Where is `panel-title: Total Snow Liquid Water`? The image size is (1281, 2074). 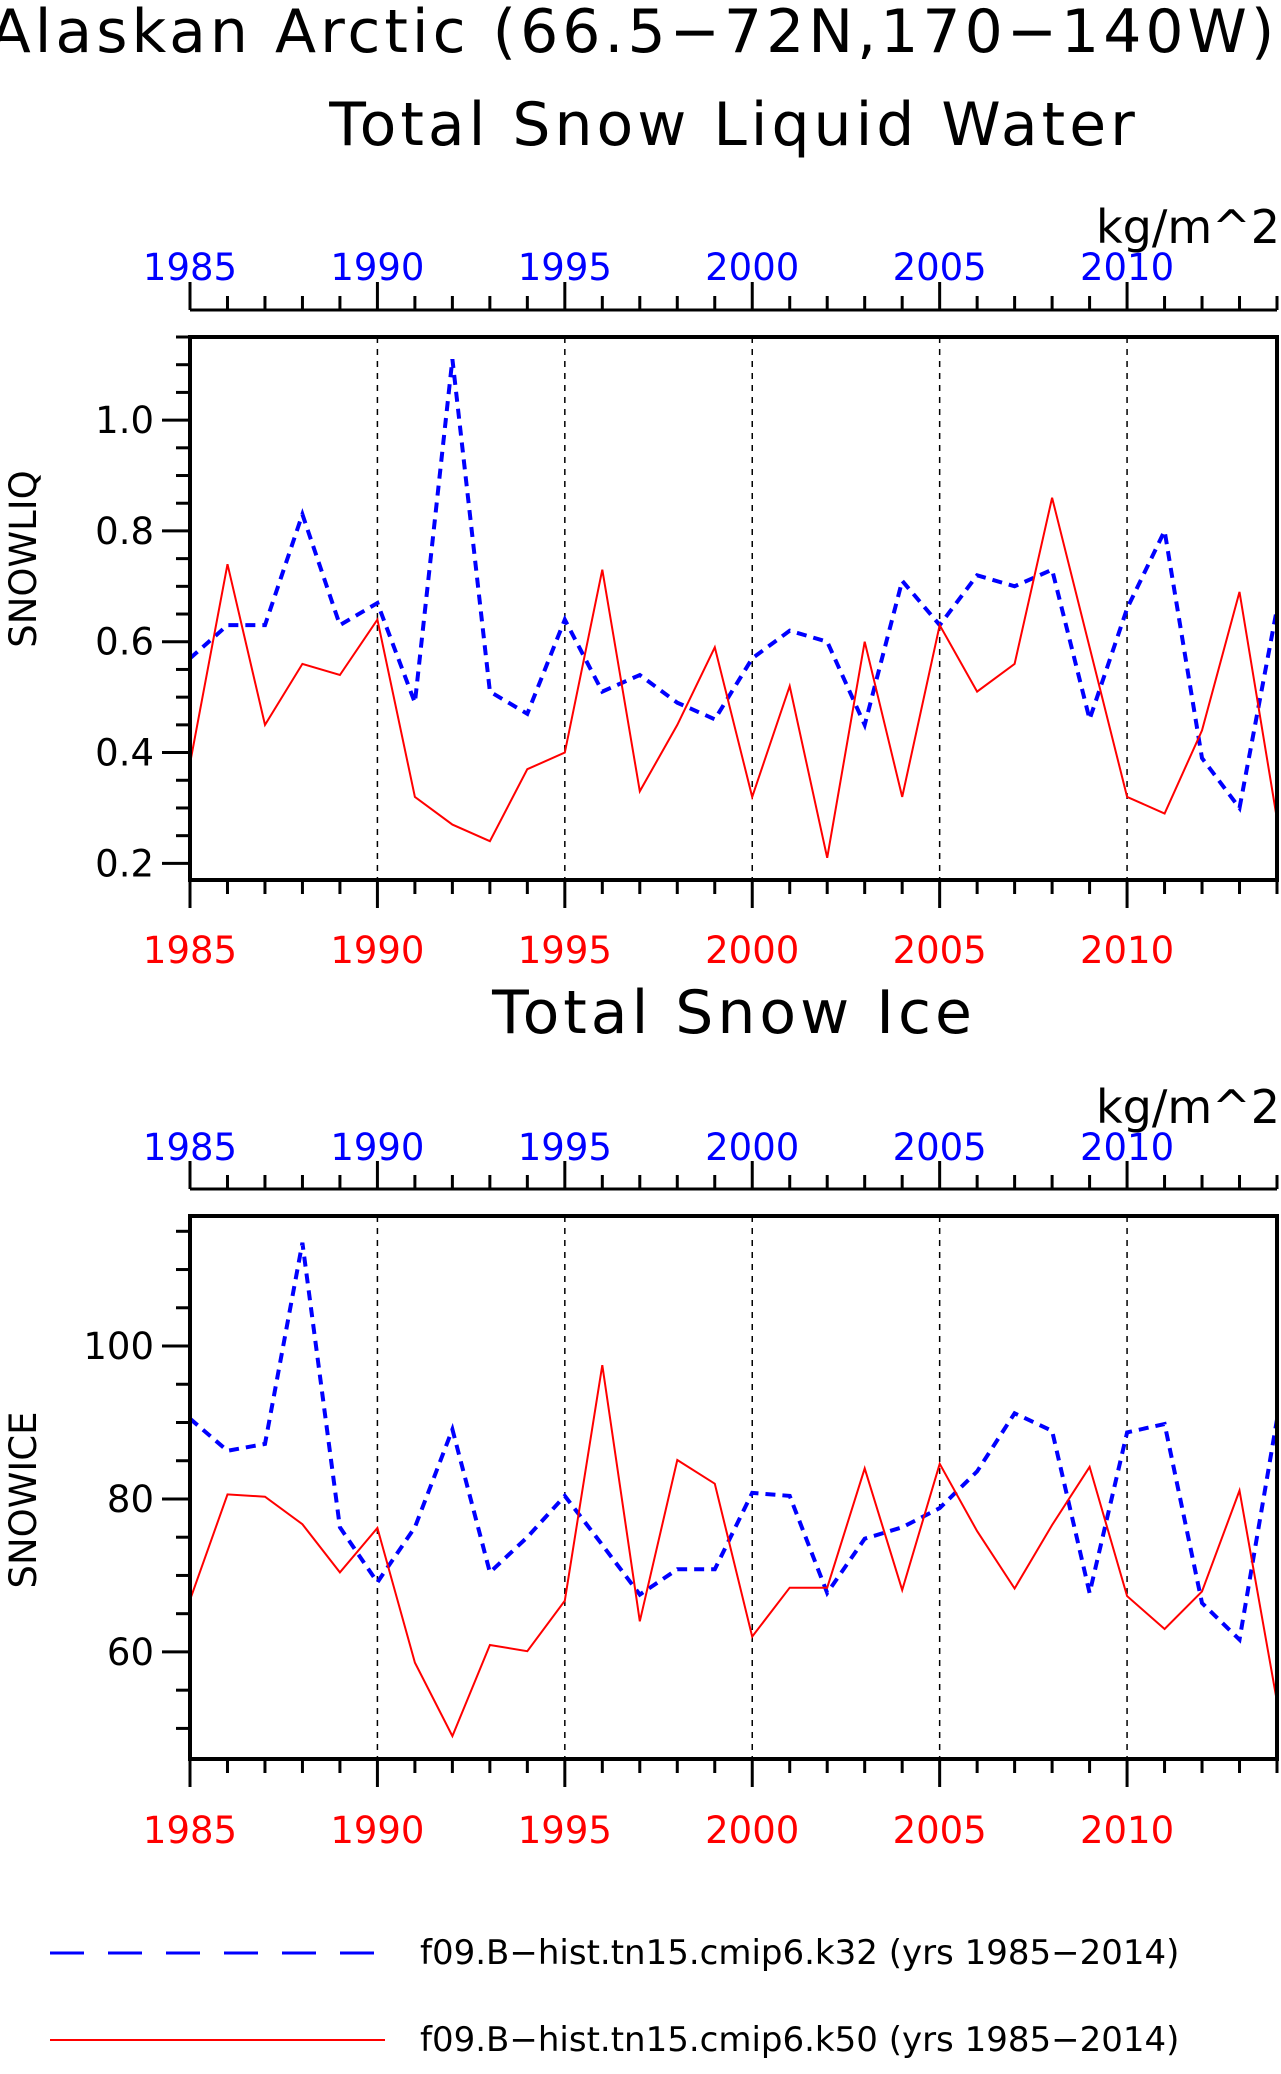
panel-title: Total Snow Liquid Water is located at coordinates (733, 125).